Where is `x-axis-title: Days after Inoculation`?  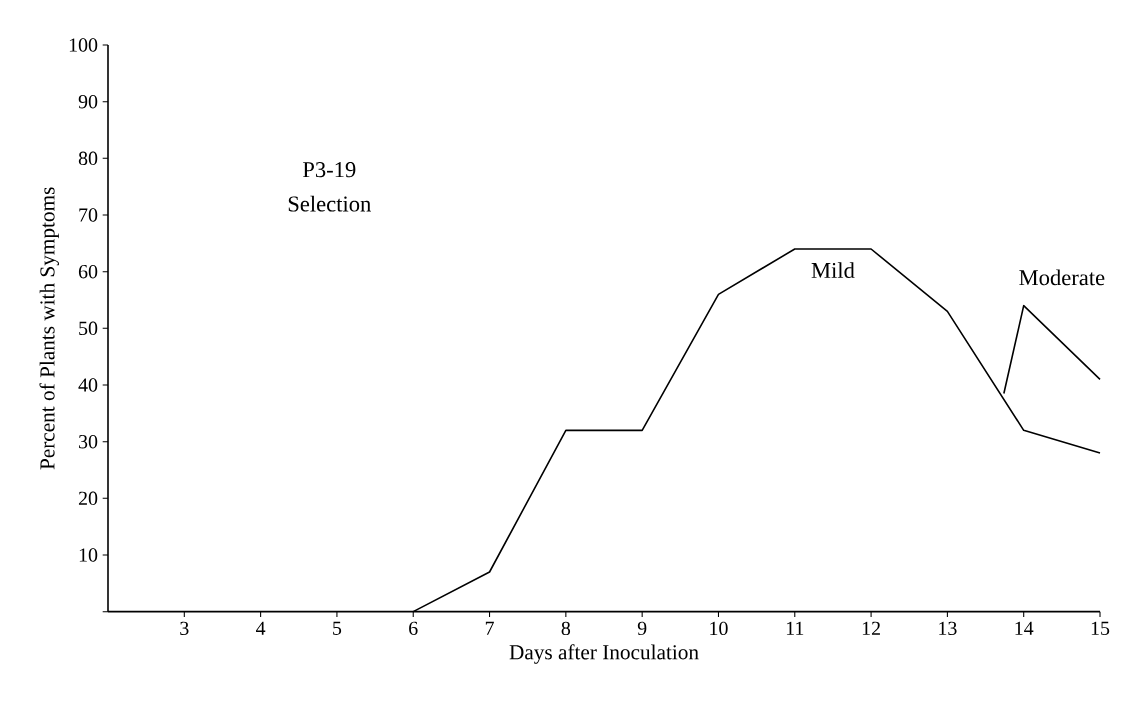
x-axis-title: Days after Inoculation is located at coordinates (604, 654).